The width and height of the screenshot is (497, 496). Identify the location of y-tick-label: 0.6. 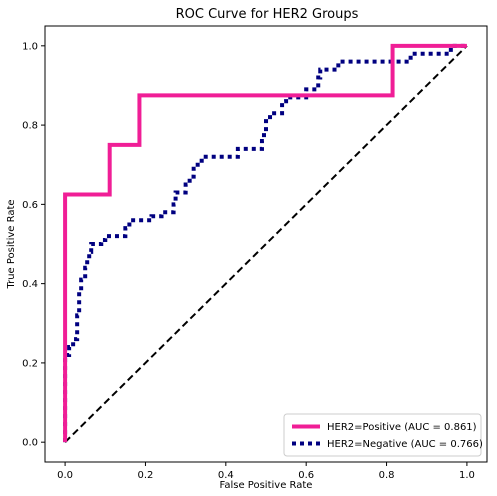
(30, 205).